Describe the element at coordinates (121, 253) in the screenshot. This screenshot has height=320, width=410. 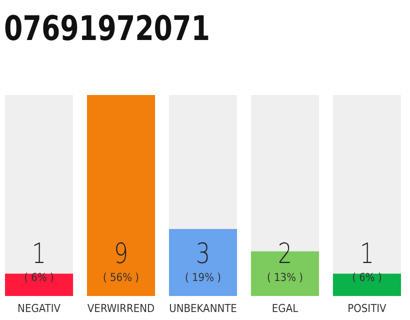
I see `data-label: 9` at that location.